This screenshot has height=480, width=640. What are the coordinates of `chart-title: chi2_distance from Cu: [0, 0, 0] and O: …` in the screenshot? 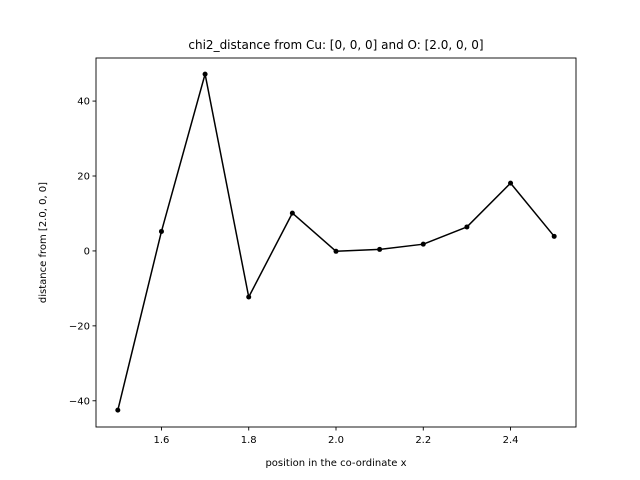 It's located at (335, 45).